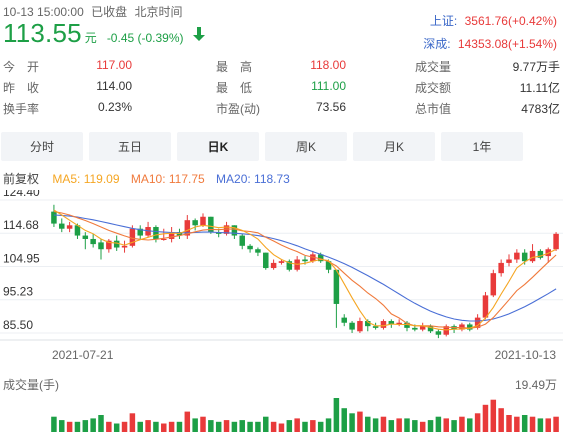 The image size is (563, 432). I want to click on index-name: 上证:, so click(443, 21).